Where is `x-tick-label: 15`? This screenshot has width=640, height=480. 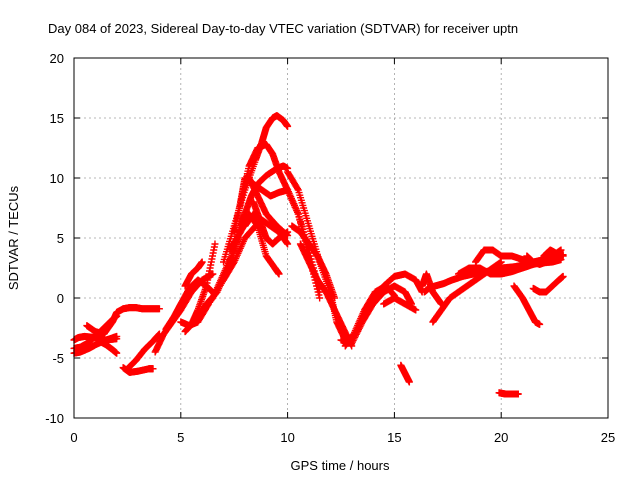
x-tick-label: 15 is located at coordinates (394, 437).